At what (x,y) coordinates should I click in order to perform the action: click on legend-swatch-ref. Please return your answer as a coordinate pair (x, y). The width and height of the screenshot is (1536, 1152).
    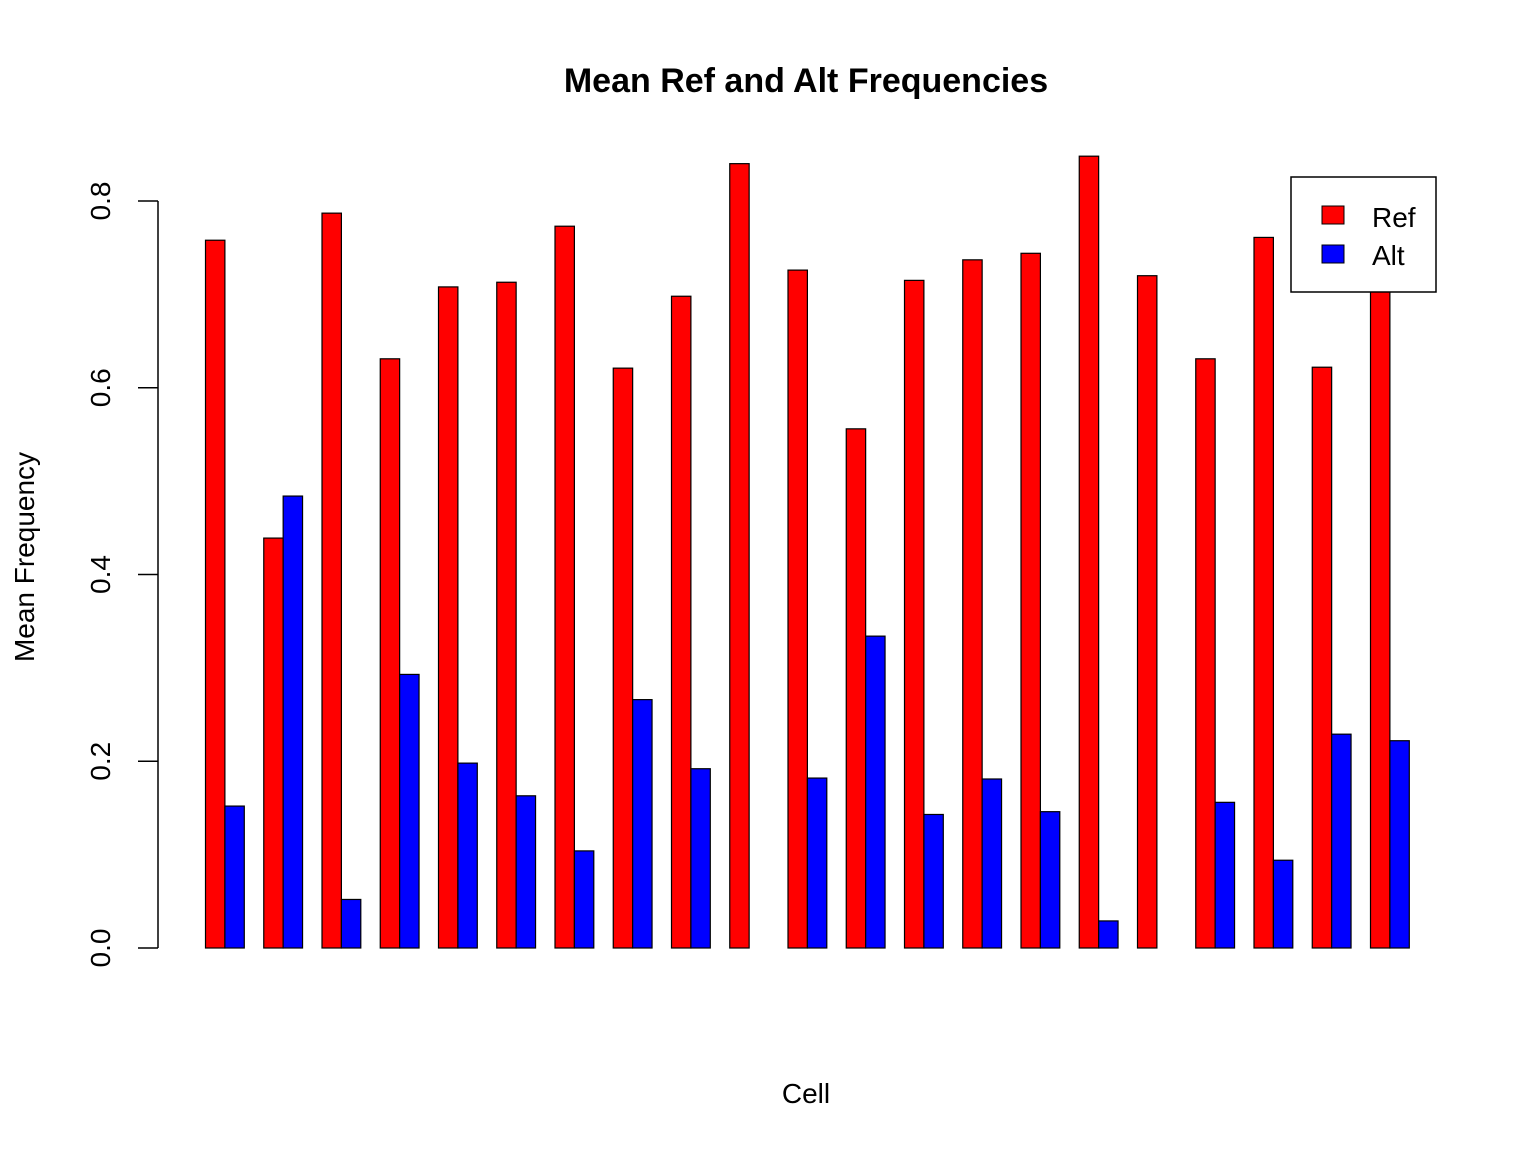
    Looking at the image, I should click on (1333, 215).